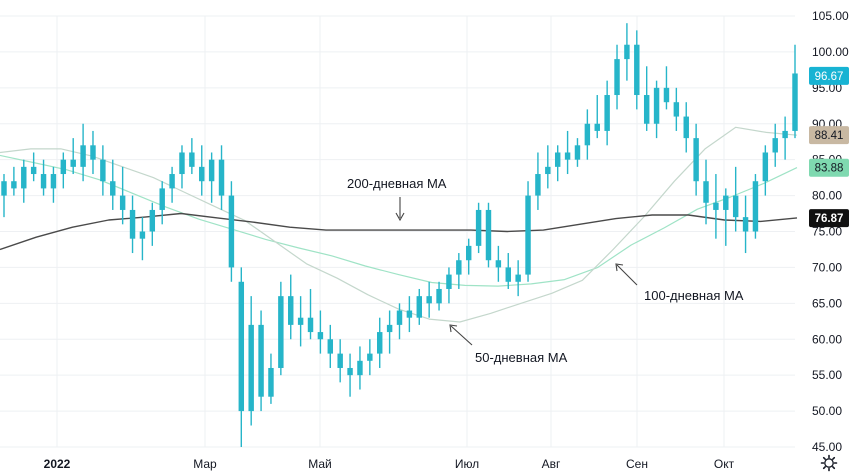 This screenshot has height=475, width=850. I want to click on y-tick-label: 80.00, so click(827, 196).